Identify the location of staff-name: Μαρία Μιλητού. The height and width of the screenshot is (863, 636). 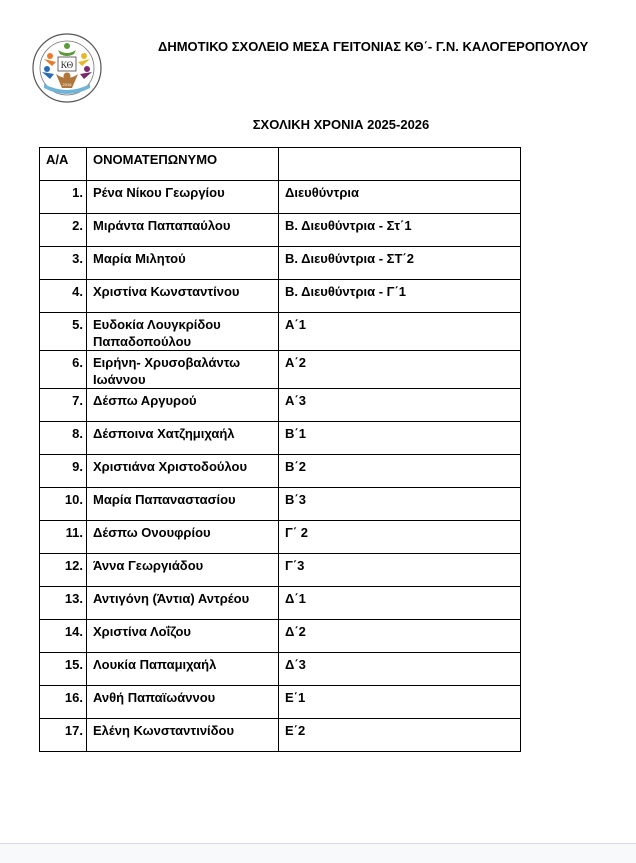
(182, 263).